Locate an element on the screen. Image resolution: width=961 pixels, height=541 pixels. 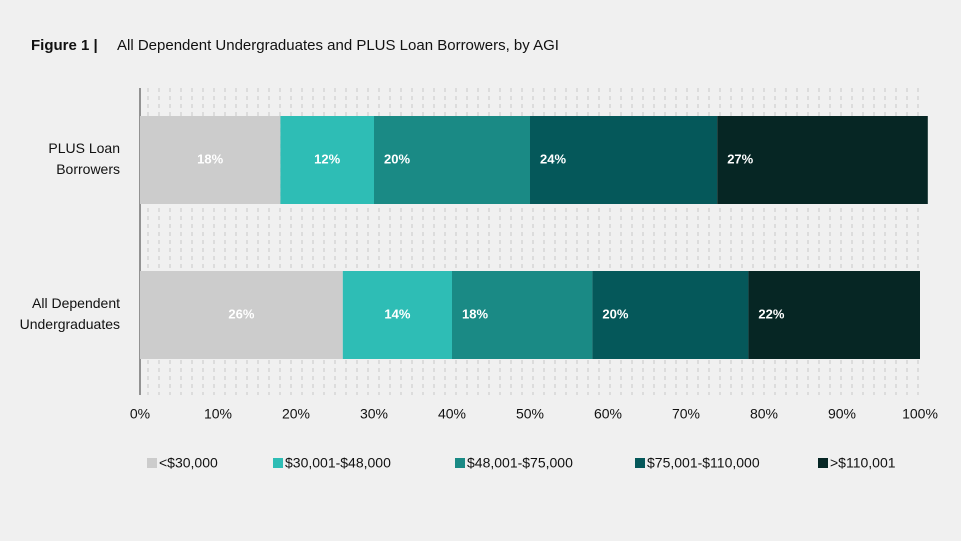
y-tick-label: Undergraduates is located at coordinates (70, 324).